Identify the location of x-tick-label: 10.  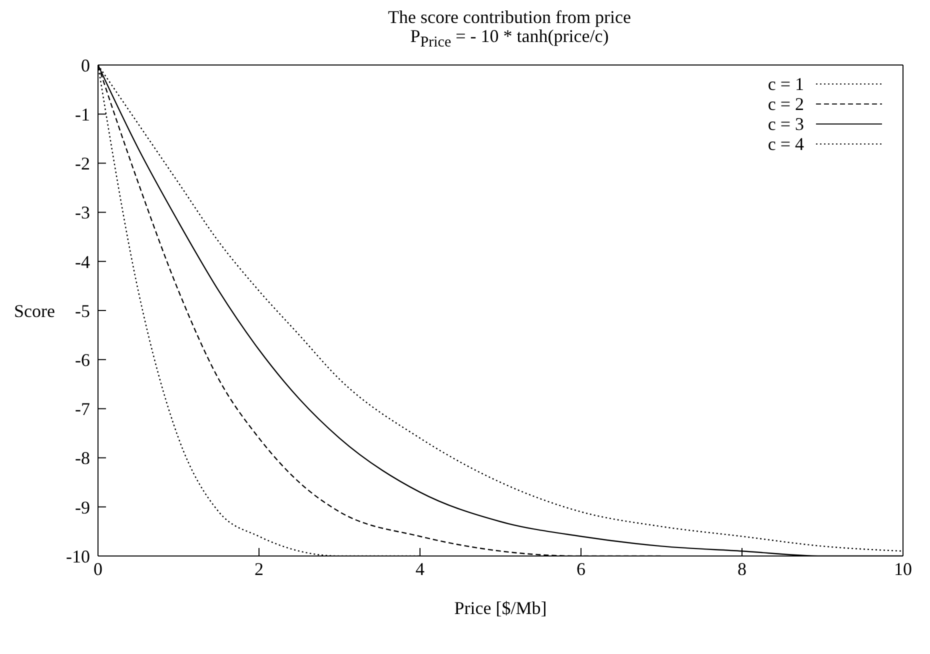
(903, 568).